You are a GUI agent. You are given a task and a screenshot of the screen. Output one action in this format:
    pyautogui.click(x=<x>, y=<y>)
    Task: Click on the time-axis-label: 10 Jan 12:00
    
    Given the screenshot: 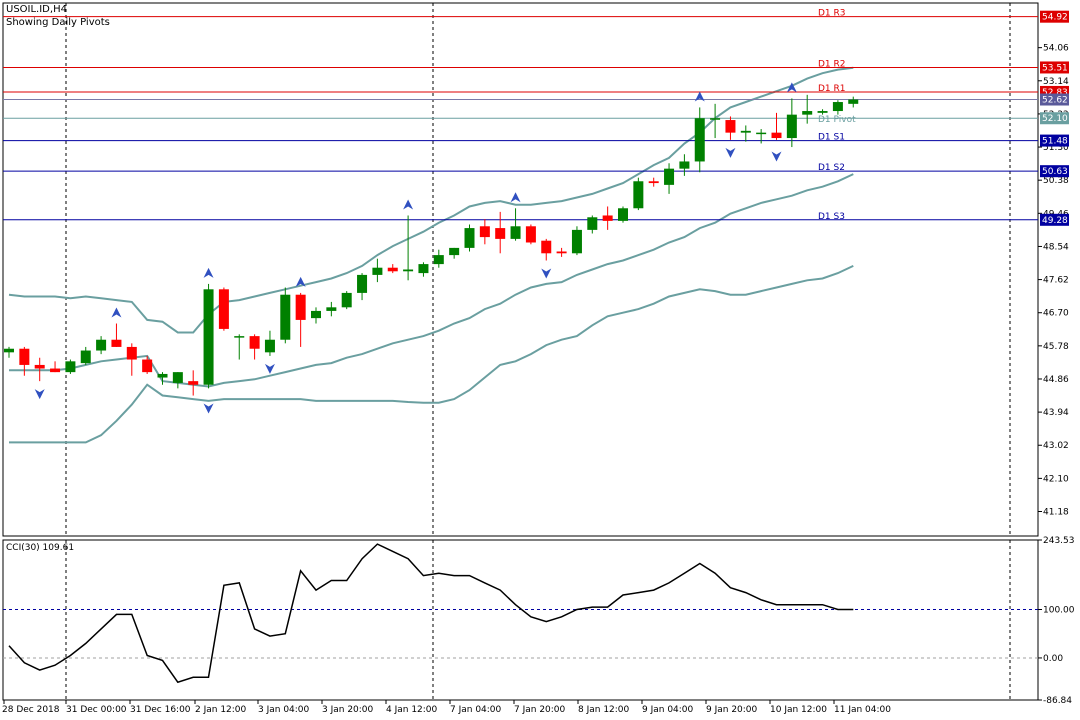 What is the action you would take?
    pyautogui.click(x=798, y=710)
    